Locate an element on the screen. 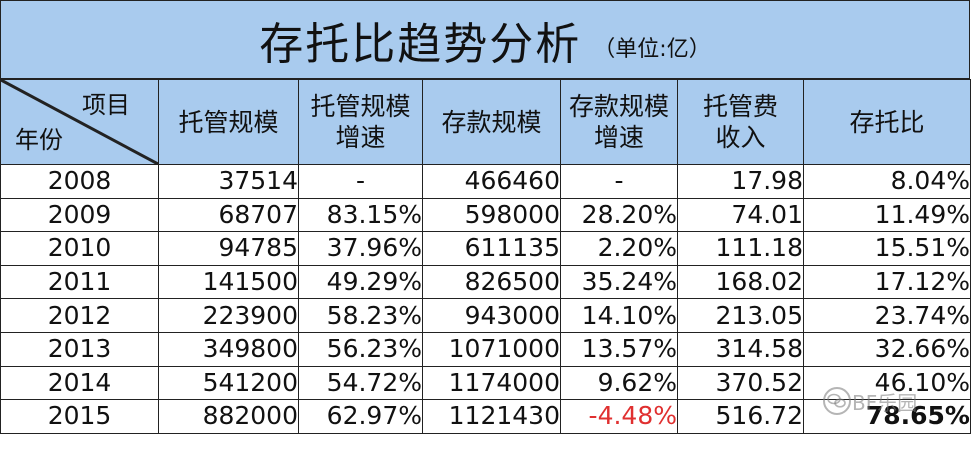 The width and height of the screenshot is (972, 469). custody-cell: 223900 is located at coordinates (228, 315).